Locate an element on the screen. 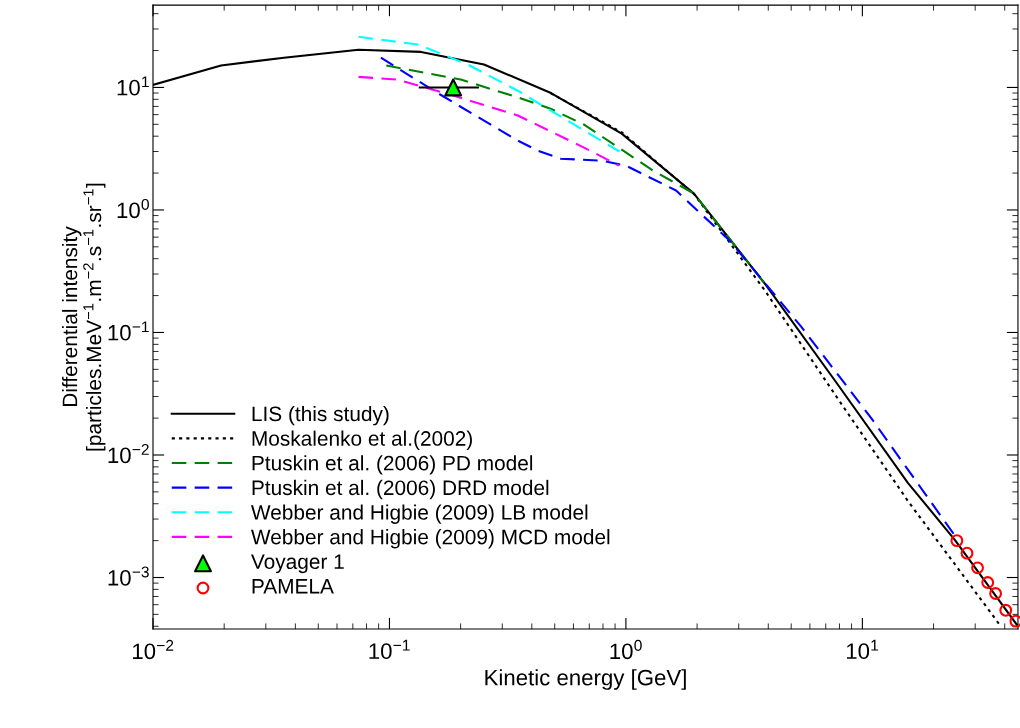 Image resolution: width=1020 pixels, height=728 pixels. x-tick-label: 10$^{1}$ is located at coordinates (862, 649).